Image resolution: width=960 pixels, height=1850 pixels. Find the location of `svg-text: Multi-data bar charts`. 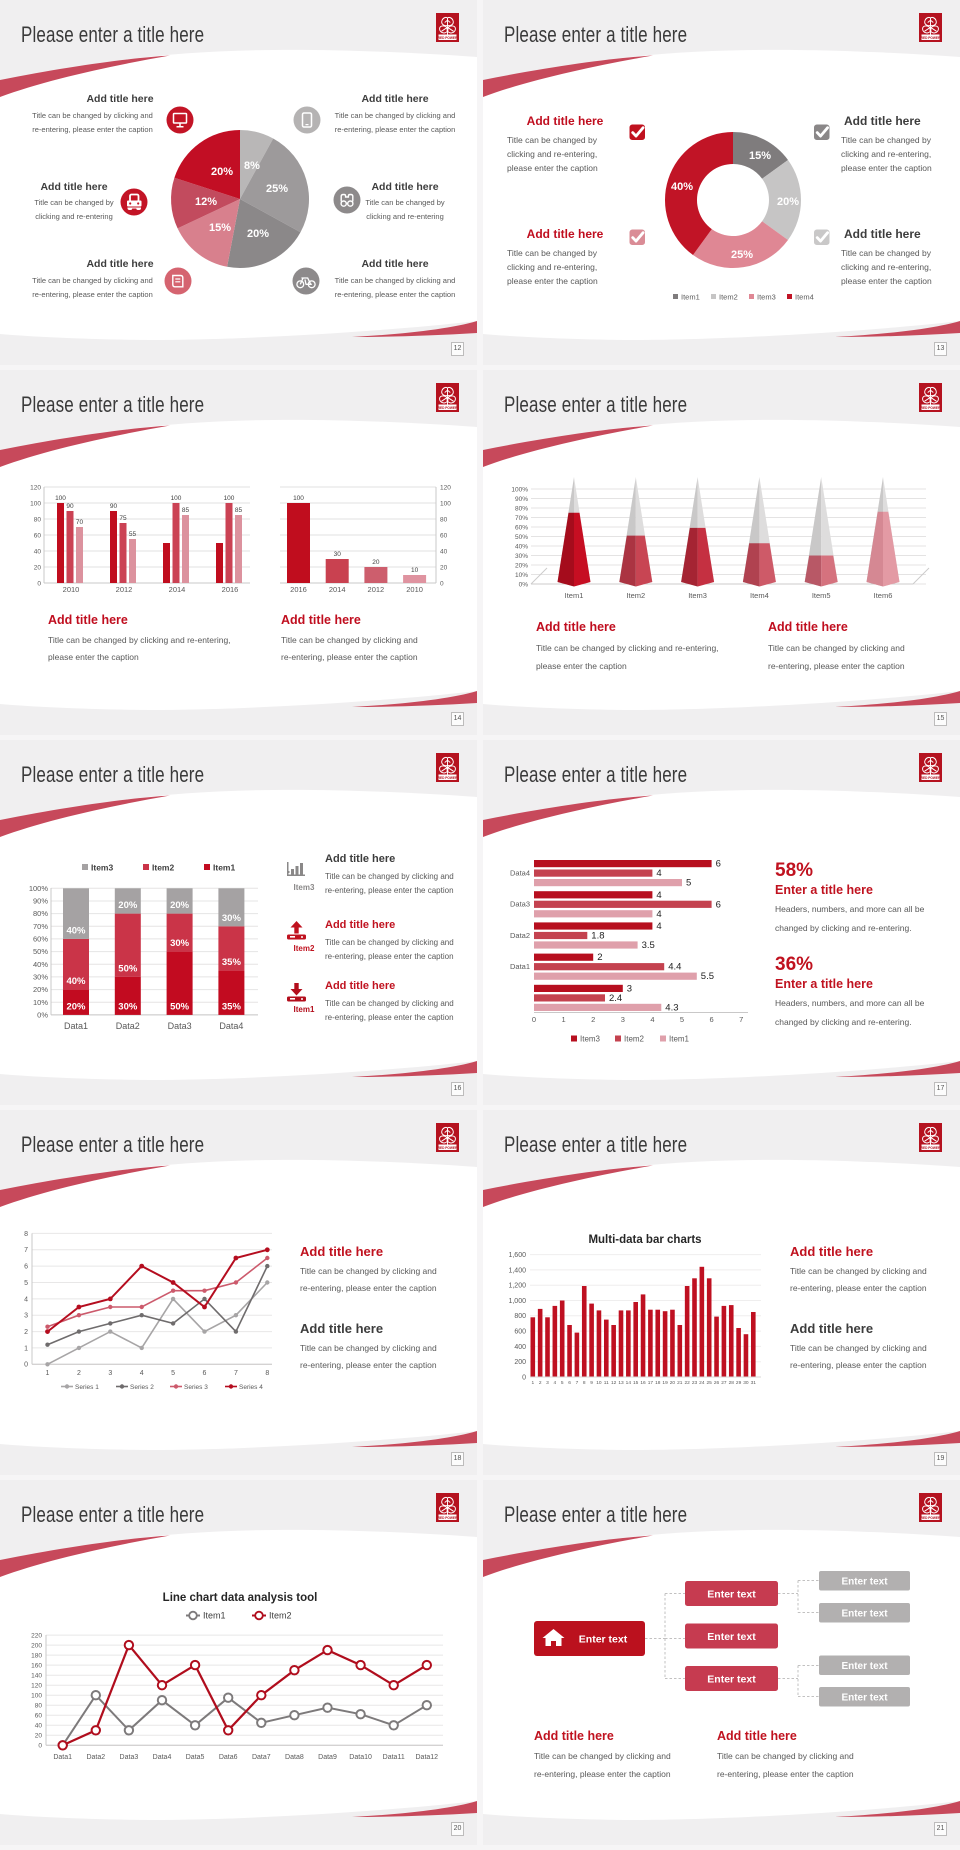

svg-text: Multi-data bar charts is located at coordinates (644, 1240).